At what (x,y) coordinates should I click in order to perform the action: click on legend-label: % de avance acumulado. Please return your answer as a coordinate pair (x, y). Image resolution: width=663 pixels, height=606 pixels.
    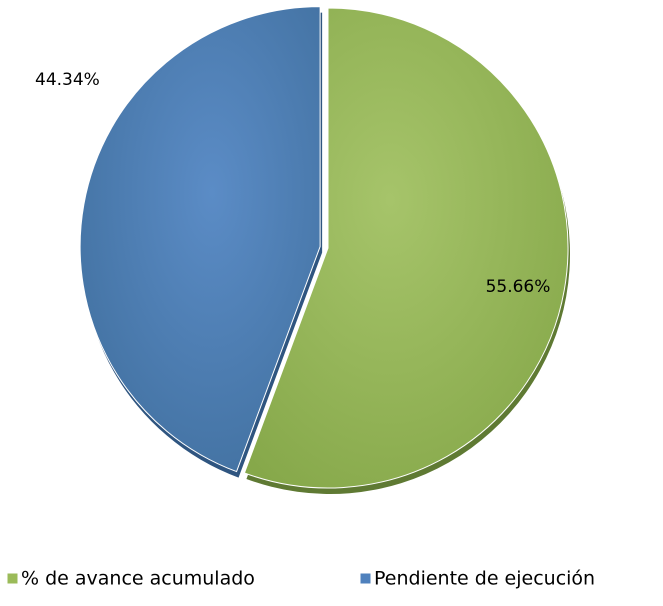
    Looking at the image, I should click on (138, 579).